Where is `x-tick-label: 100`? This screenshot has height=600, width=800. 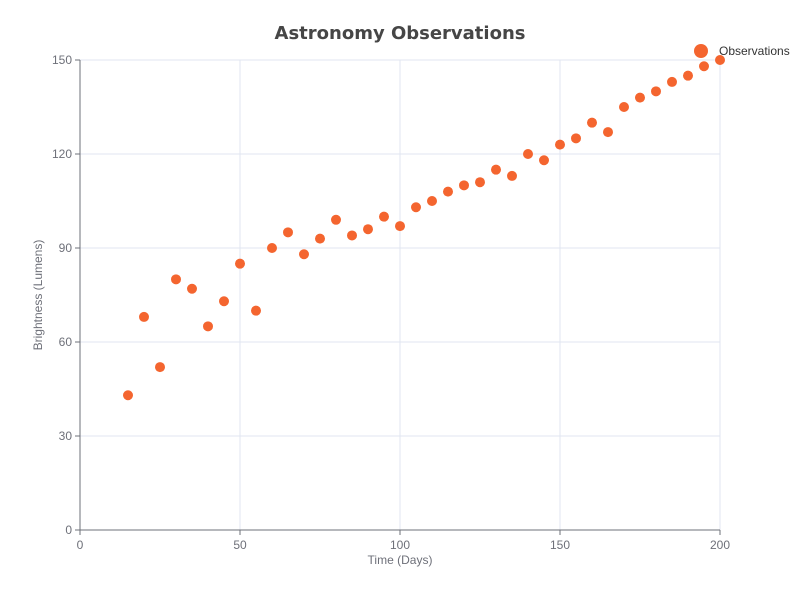 x-tick-label: 100 is located at coordinates (400, 545).